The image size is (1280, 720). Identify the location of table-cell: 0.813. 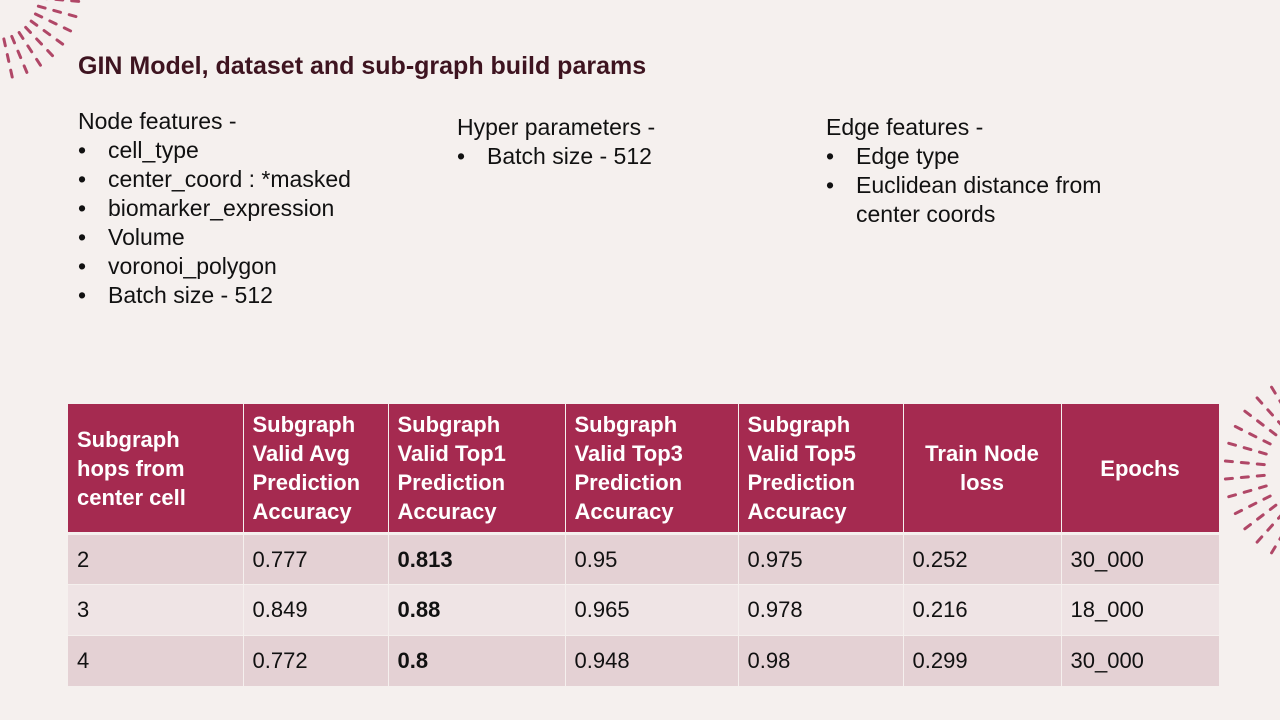
(477, 559).